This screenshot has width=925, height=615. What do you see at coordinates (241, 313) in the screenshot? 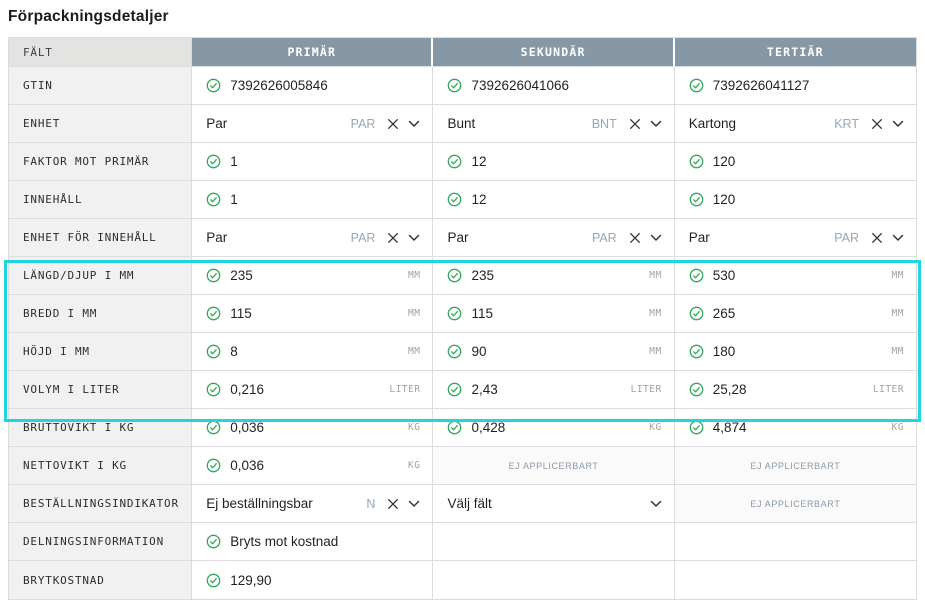
I see `field-value-text: 115` at bounding box center [241, 313].